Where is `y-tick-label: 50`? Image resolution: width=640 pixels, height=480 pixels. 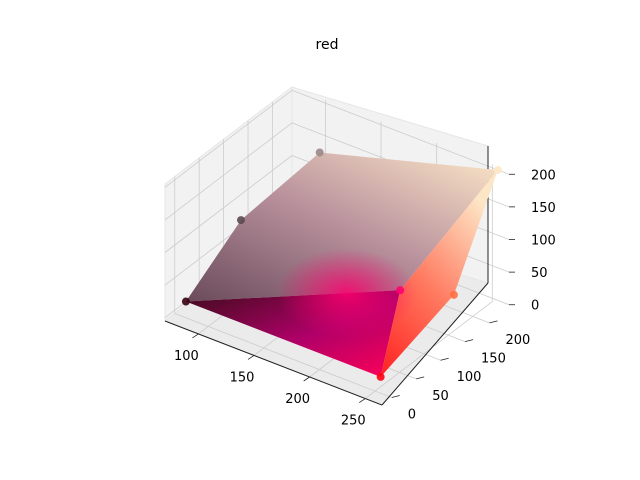
y-tick-label: 50 is located at coordinates (440, 396).